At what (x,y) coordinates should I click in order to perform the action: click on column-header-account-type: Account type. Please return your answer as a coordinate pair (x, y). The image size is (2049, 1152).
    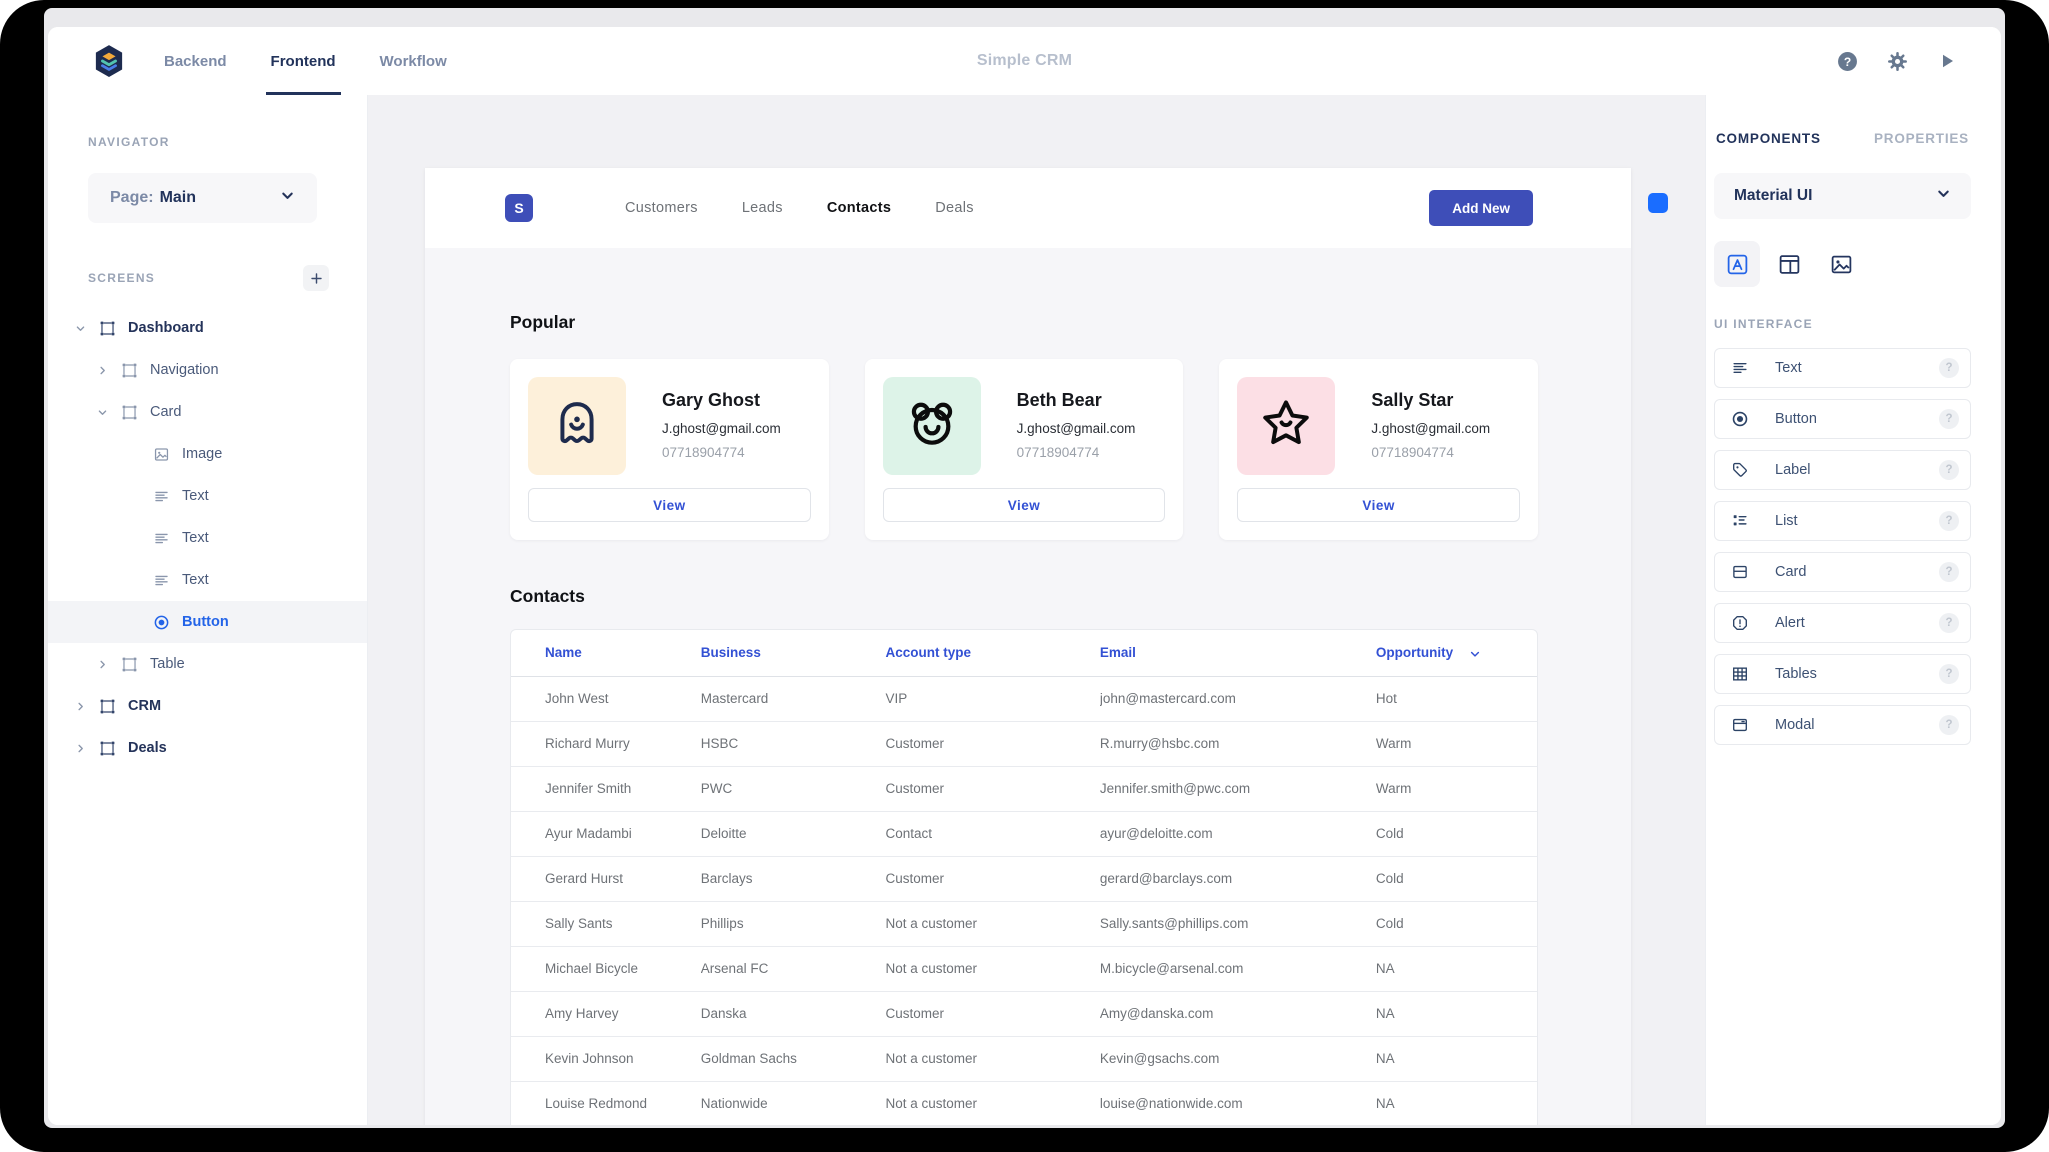
    Looking at the image, I should click on (992, 653).